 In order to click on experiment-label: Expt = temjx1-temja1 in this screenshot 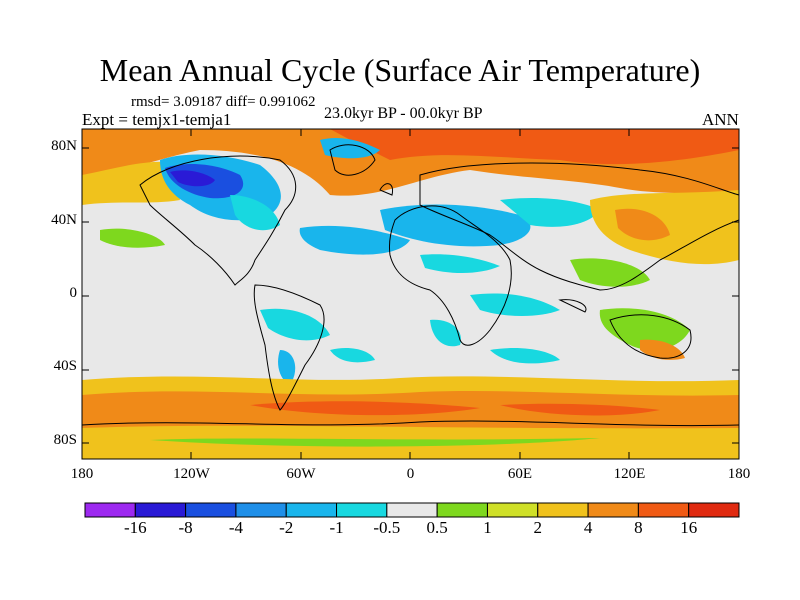, I will do `click(157, 119)`.